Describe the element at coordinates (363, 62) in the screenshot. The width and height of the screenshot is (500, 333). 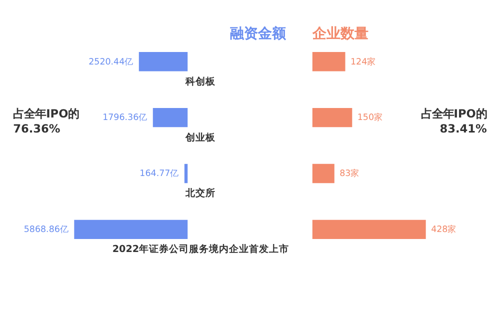
I see `data-label: 124家` at that location.